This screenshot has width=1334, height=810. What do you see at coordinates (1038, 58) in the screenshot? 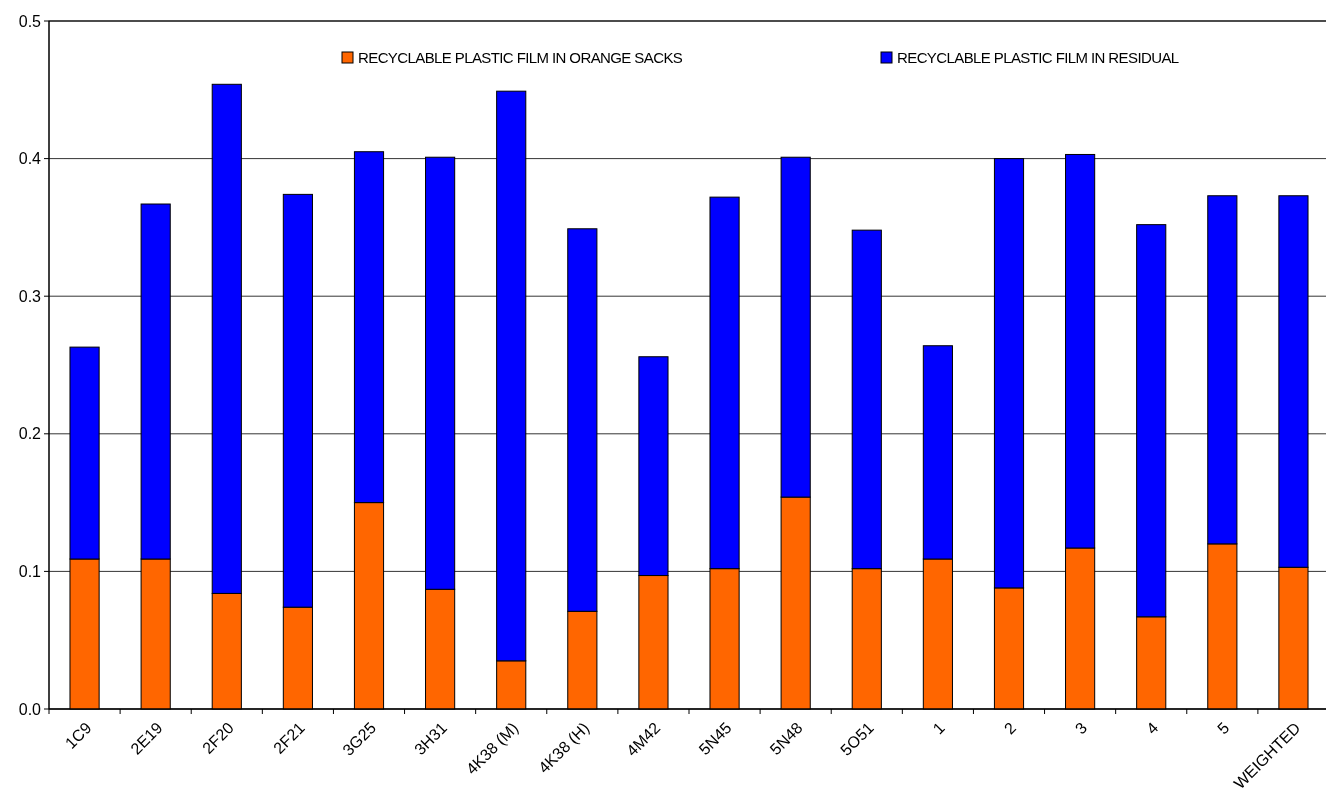
I see `legend-label: RECYCLABLE PLASTIC FILM IN RESIDUAL` at bounding box center [1038, 58].